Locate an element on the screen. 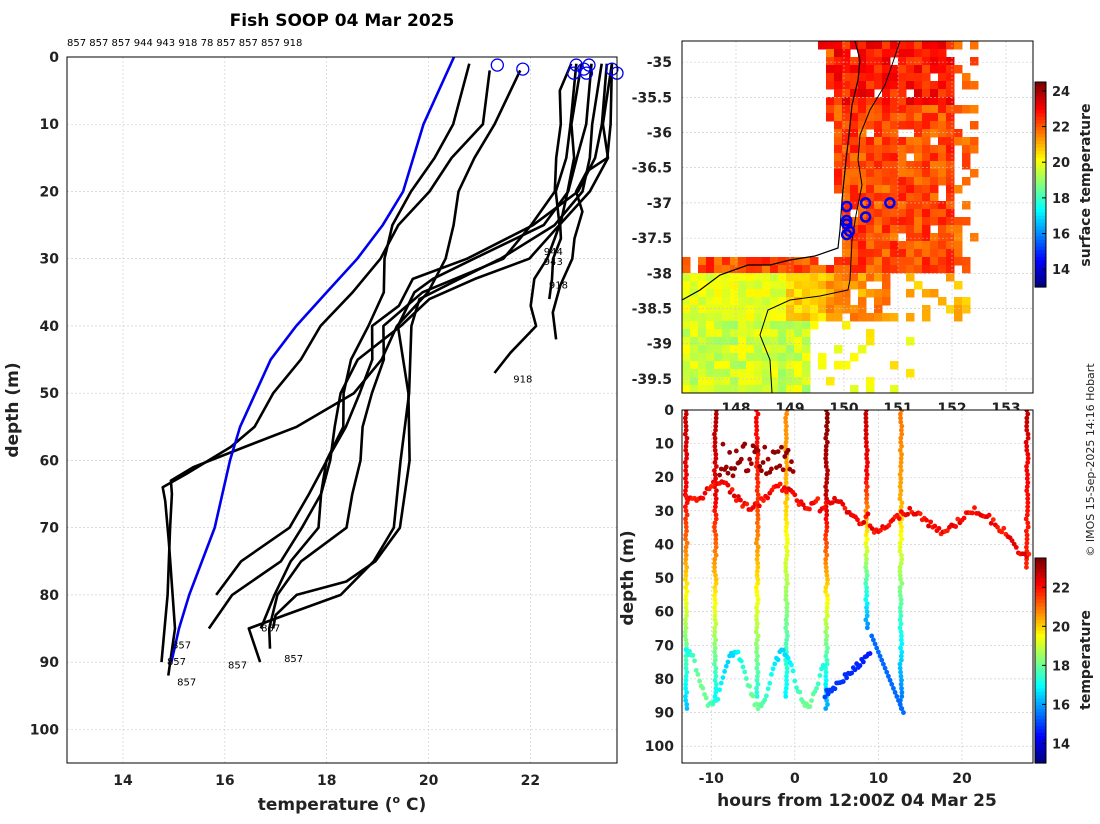 Image resolution: width=1100 pixels, height=824 pixels. sst-colorbar-tick-label: 22 is located at coordinates (1061, 128).